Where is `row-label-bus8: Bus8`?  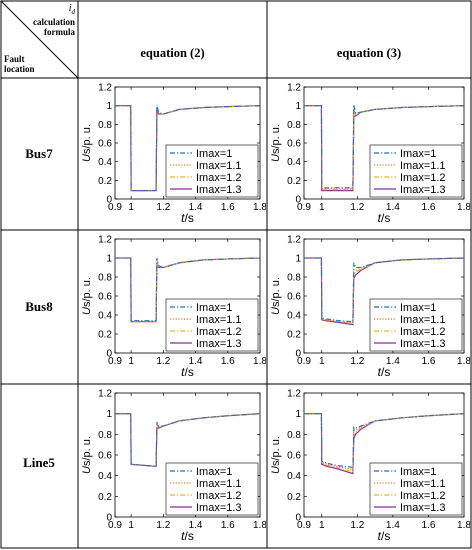 row-label-bus8: Bus8 is located at coordinates (39, 306).